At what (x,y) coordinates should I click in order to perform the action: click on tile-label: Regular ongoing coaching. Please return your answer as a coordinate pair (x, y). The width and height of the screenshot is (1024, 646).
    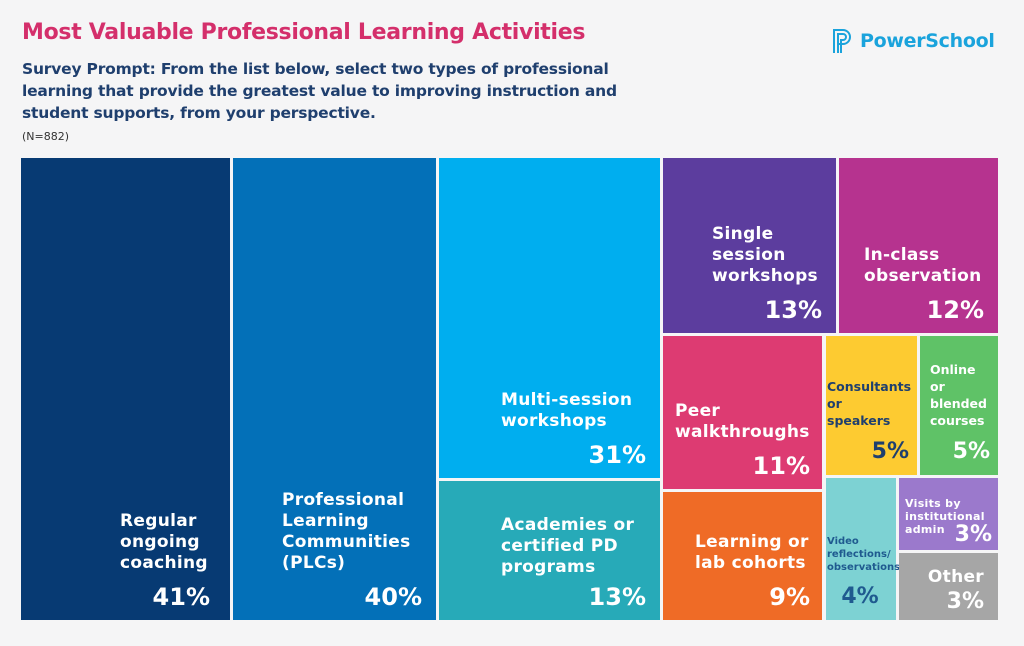
    Looking at the image, I should click on (164, 542).